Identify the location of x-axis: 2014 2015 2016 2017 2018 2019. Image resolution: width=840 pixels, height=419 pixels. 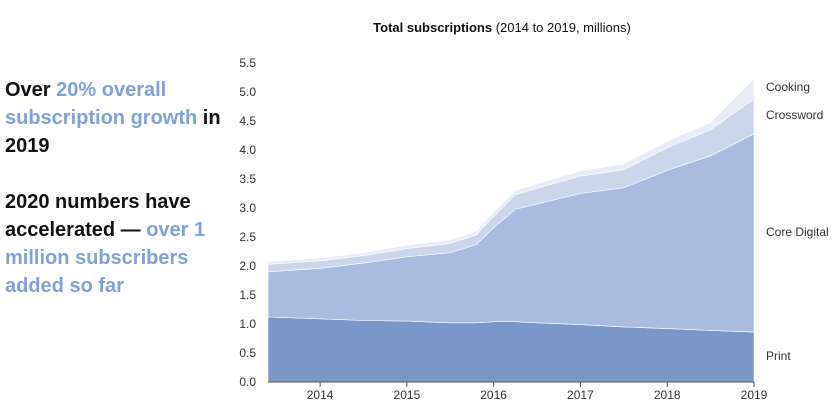
(518, 391).